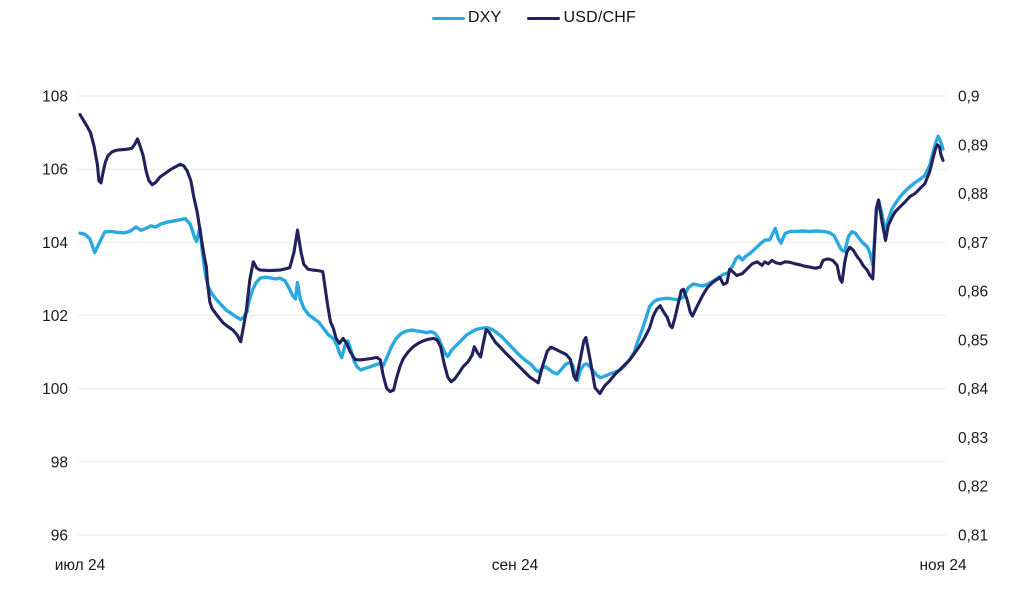  What do you see at coordinates (973, 292) in the screenshot?
I see `y-axis-right-tick-label: 0,86` at bounding box center [973, 292].